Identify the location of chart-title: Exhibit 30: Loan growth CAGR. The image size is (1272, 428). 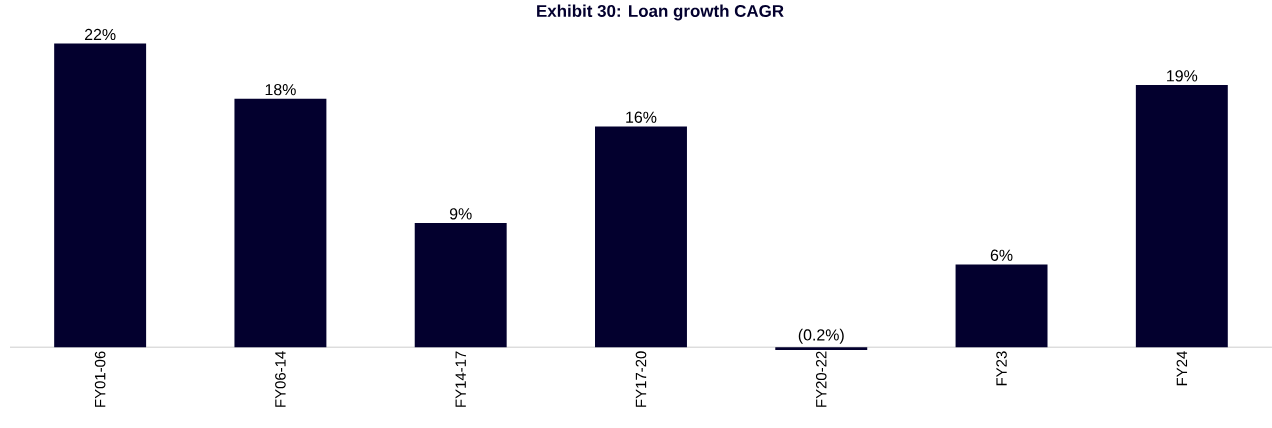
(660, 12).